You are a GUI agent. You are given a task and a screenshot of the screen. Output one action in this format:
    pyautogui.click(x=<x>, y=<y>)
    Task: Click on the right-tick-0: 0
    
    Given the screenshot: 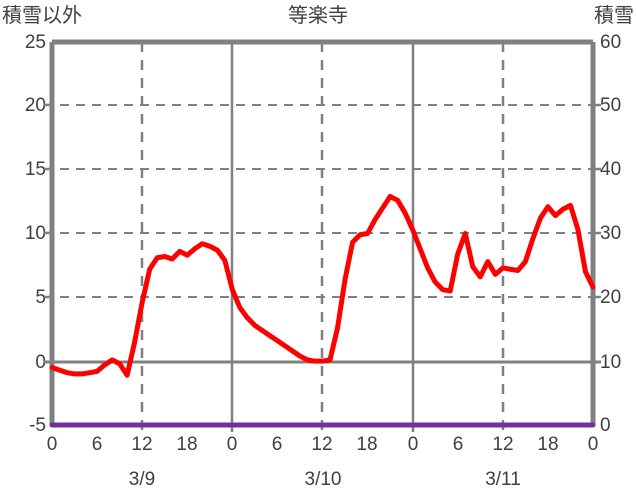 What is the action you would take?
    pyautogui.click(x=605, y=425)
    